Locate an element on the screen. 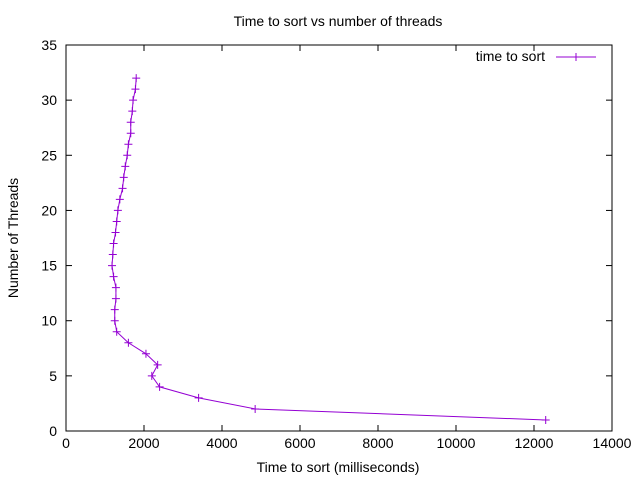 The height and width of the screenshot is (480, 640). legend-label: time to sort is located at coordinates (510, 56).